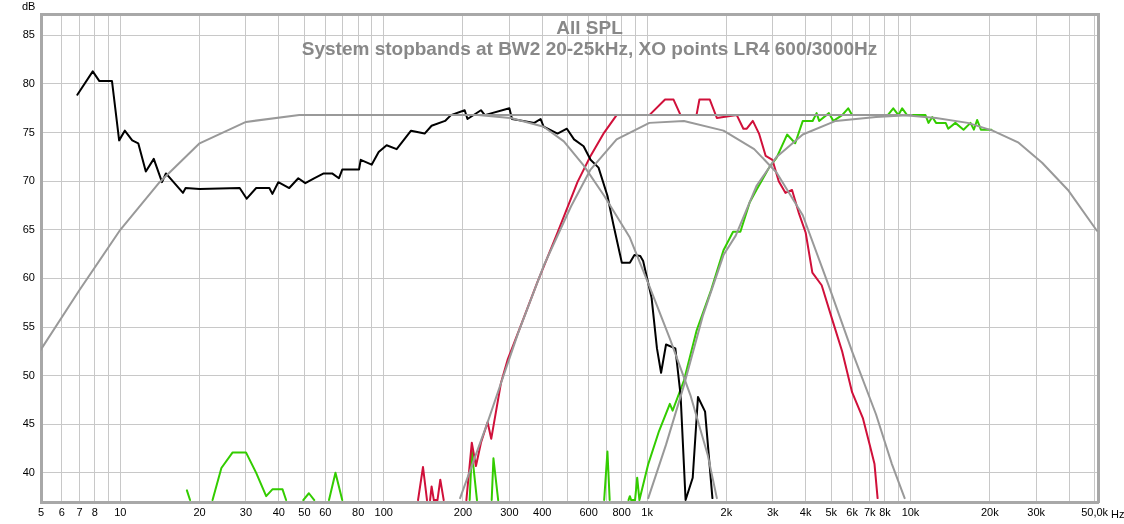  Describe the element at coordinates (28, 34) in the screenshot. I see `y-tick-label: 85` at that location.